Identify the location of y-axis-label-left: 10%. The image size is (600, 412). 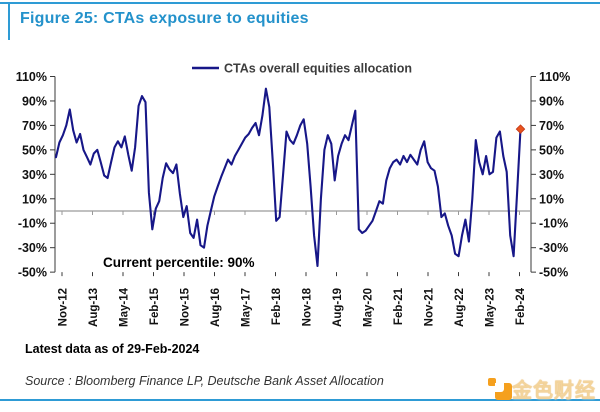
(34, 199).